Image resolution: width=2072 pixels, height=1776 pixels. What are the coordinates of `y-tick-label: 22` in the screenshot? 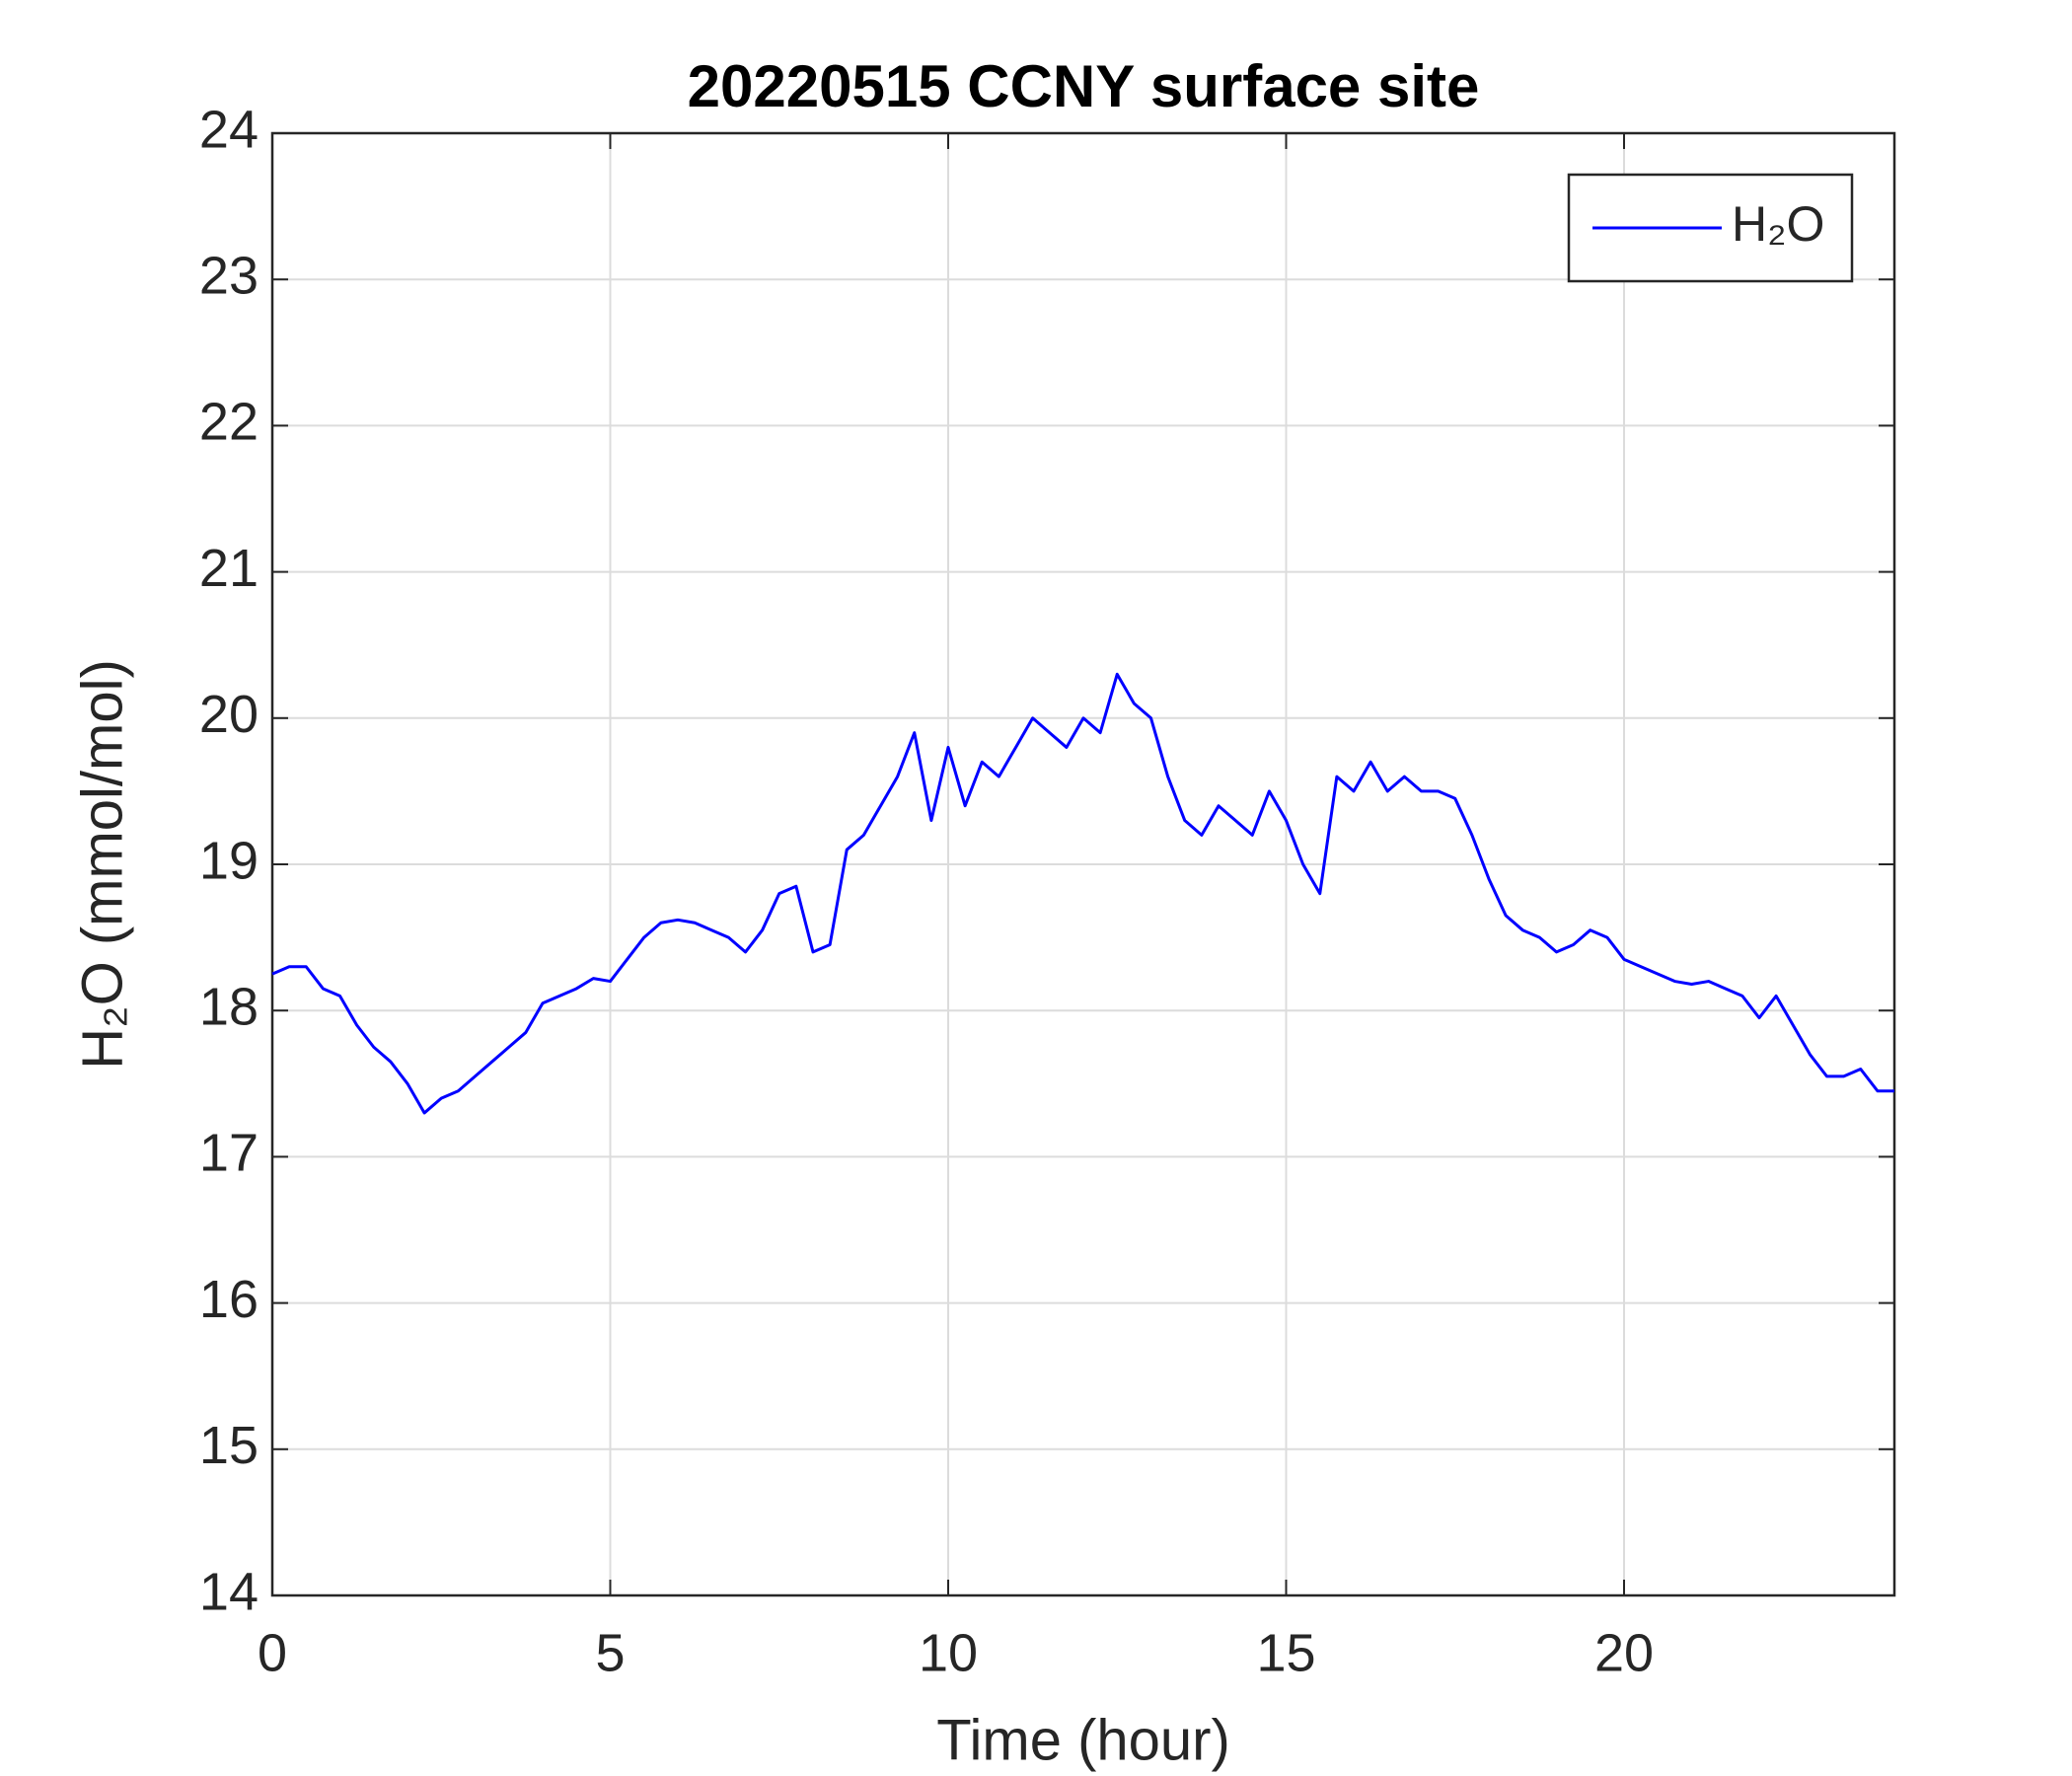 It's located at (229, 423).